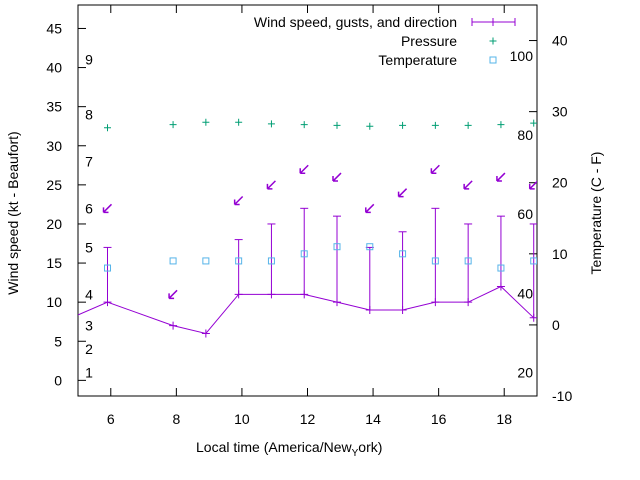  Describe the element at coordinates (54, 107) in the screenshot. I see `y-tick-label: 35` at that location.